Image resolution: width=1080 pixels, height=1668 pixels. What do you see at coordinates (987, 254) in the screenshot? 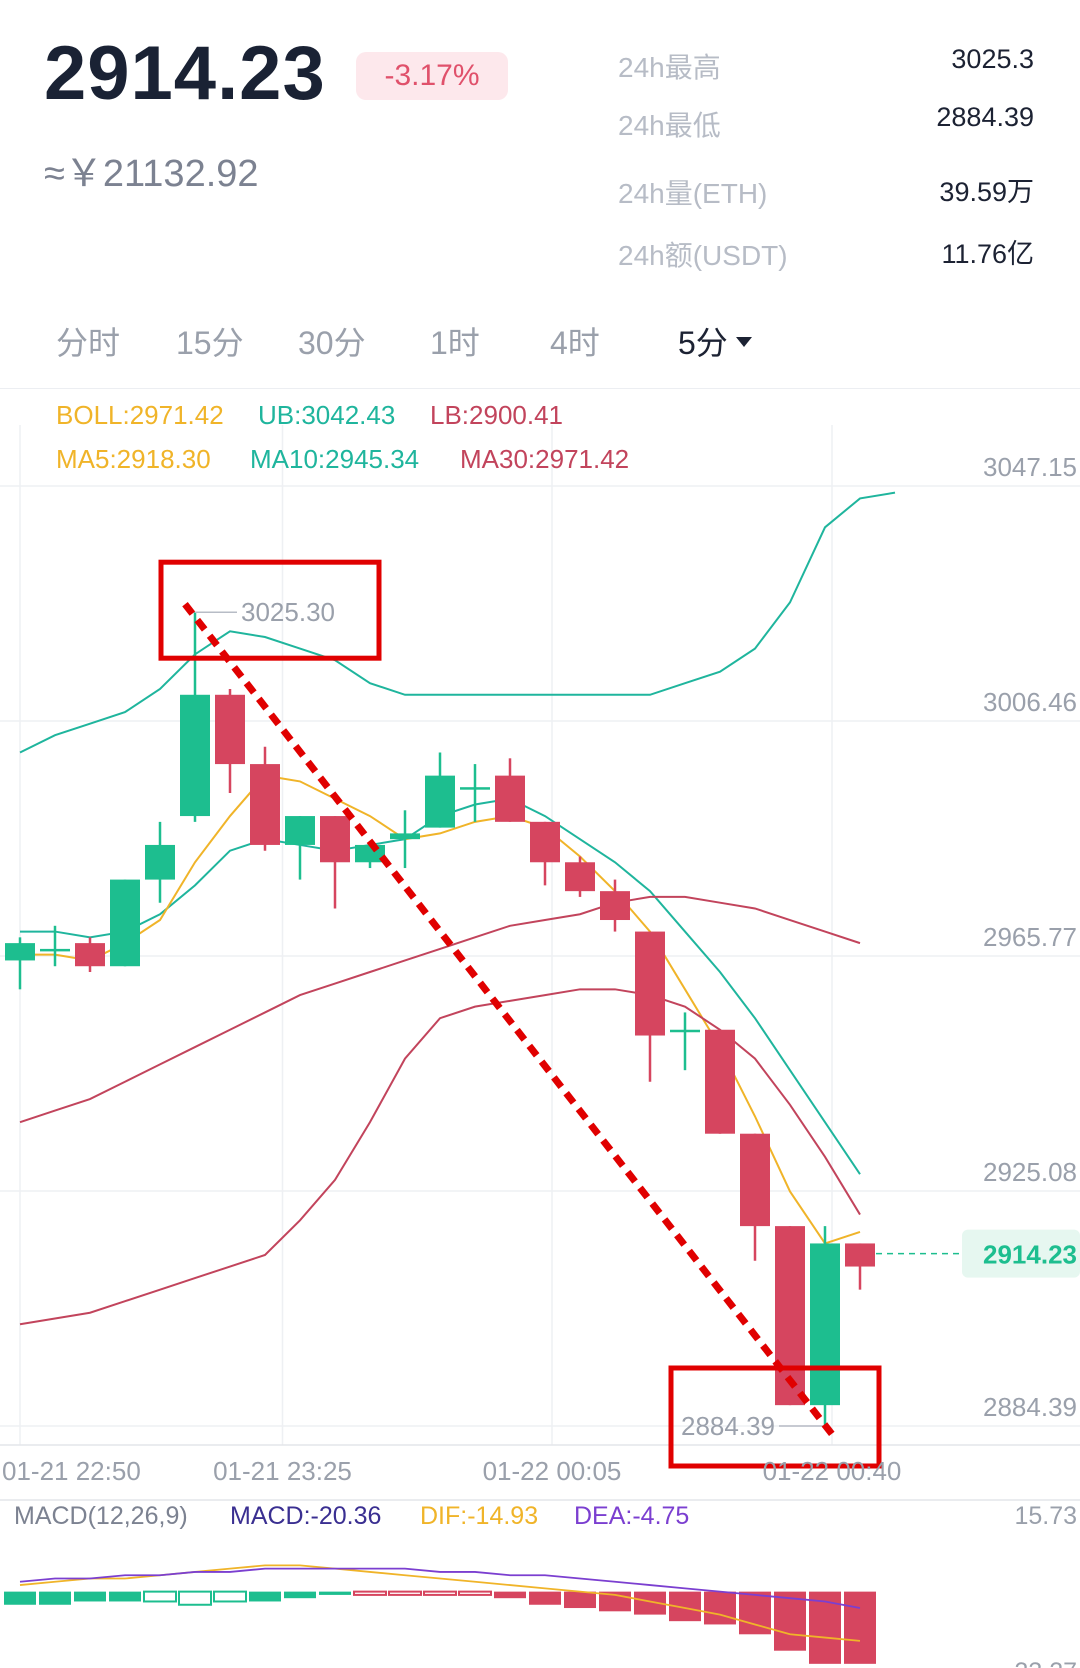
I see `stat-value-turnover: 11.76亿` at bounding box center [987, 254].